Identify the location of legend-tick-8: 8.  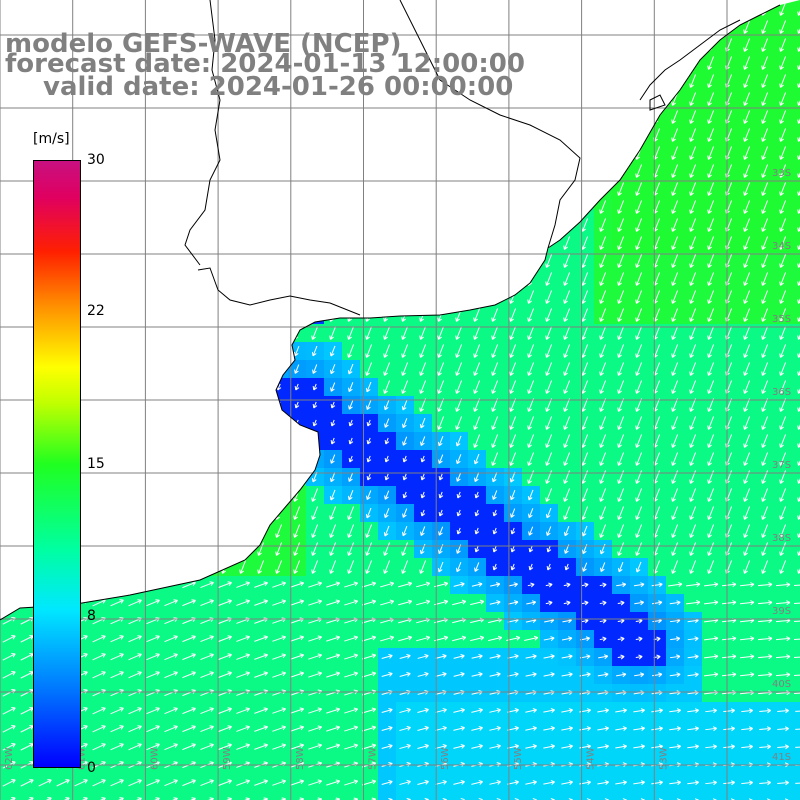
(91, 616).